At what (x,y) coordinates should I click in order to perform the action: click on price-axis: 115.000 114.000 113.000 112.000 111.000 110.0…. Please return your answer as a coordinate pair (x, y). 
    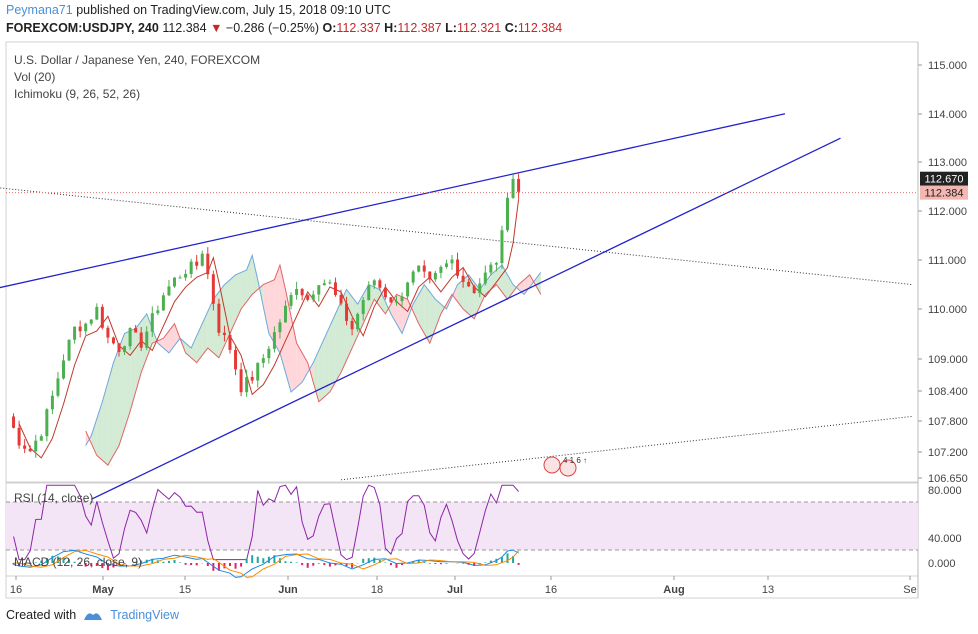
    Looking at the image, I should click on (943, 272).